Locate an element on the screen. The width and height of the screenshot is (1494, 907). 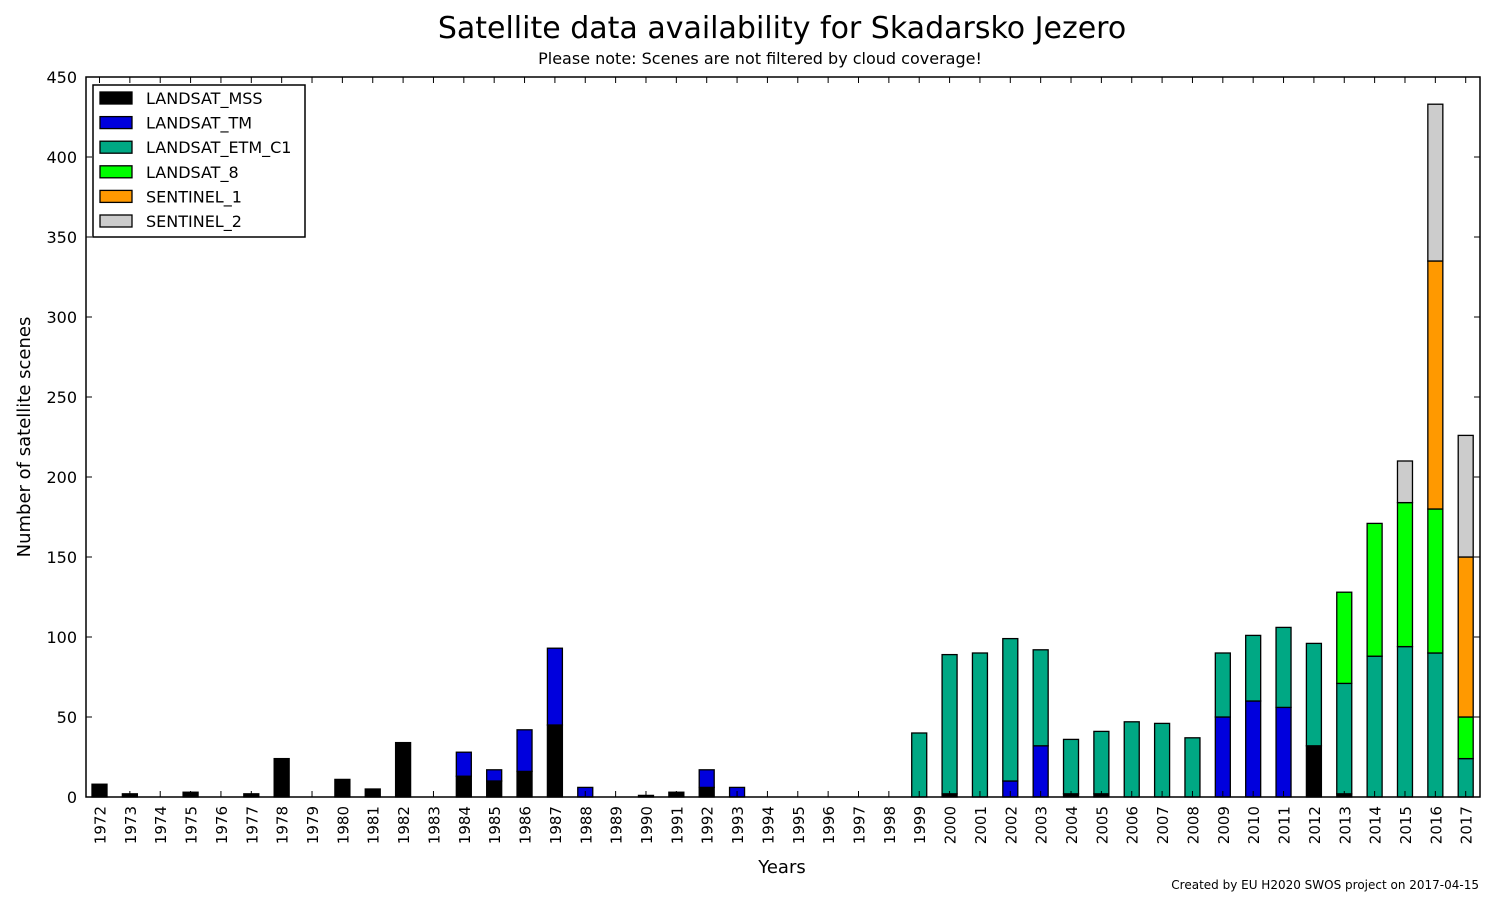
y-tick-label: 400 is located at coordinates (61, 157).